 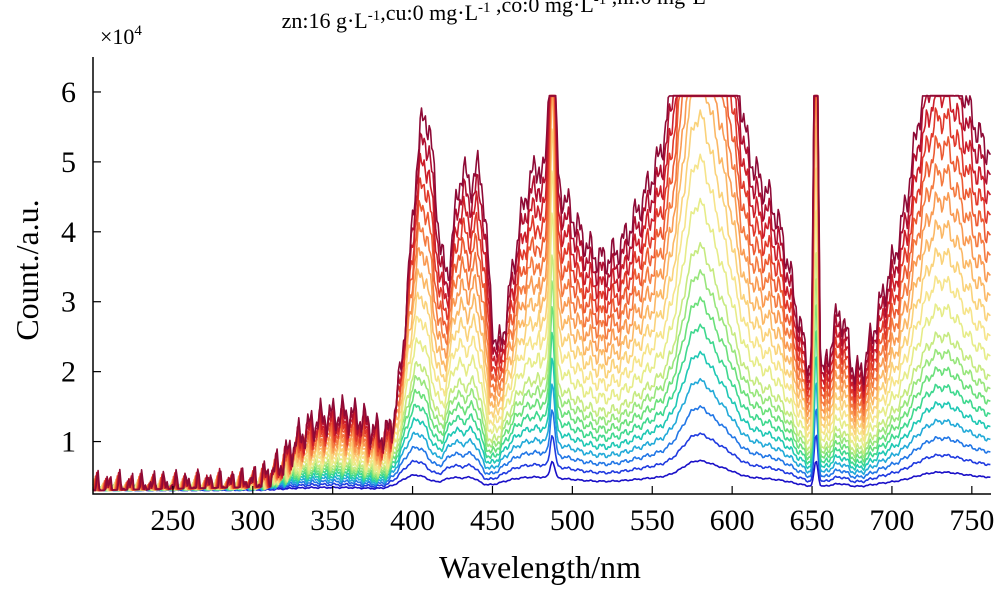 I want to click on y-tick-label: 2, so click(x=68, y=372).